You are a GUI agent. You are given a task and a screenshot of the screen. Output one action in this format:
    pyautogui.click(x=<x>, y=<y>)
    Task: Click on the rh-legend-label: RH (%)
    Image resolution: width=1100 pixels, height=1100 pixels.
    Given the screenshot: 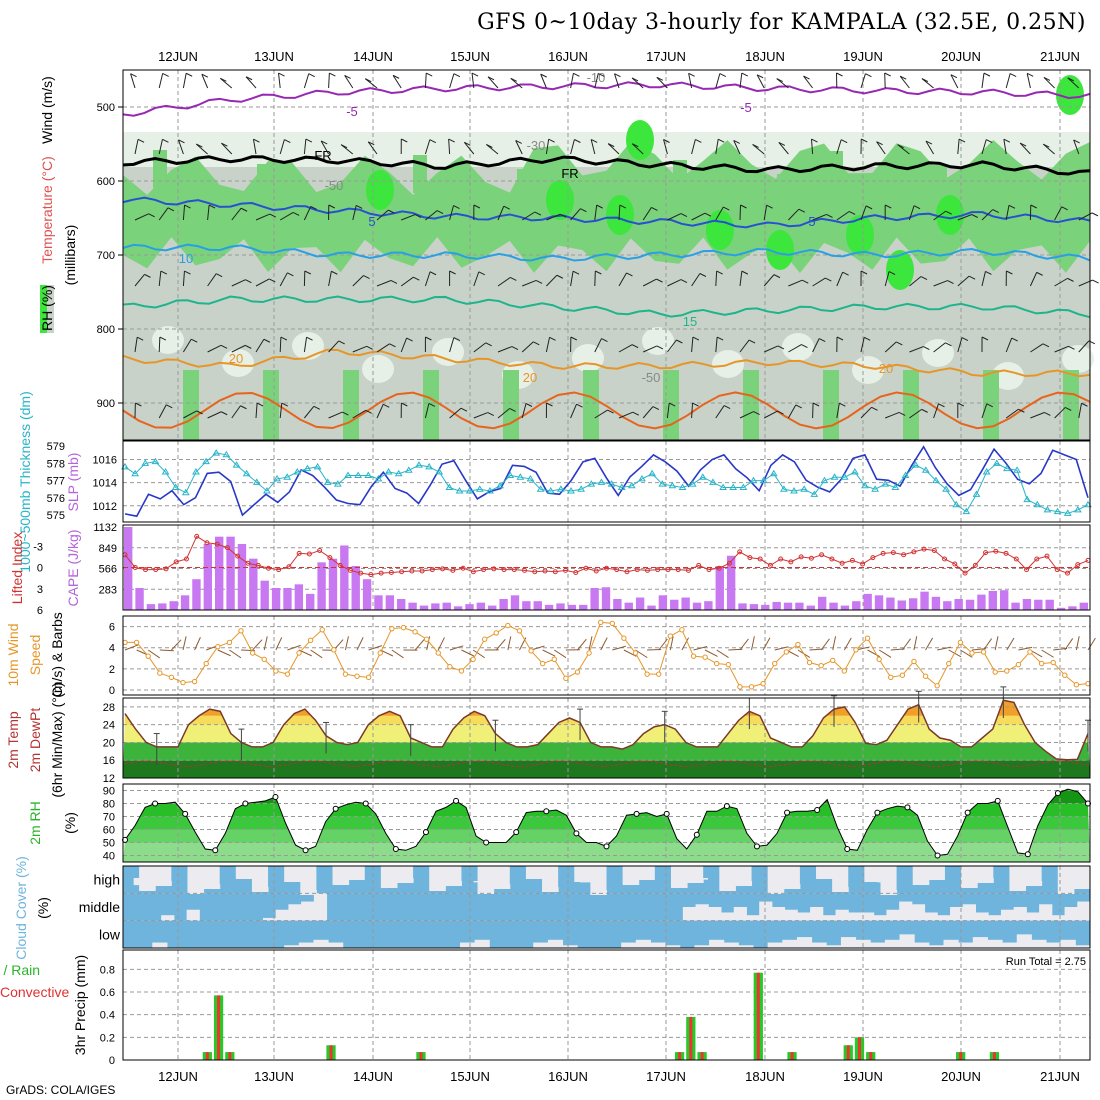 What is the action you would take?
    pyautogui.click(x=47, y=308)
    